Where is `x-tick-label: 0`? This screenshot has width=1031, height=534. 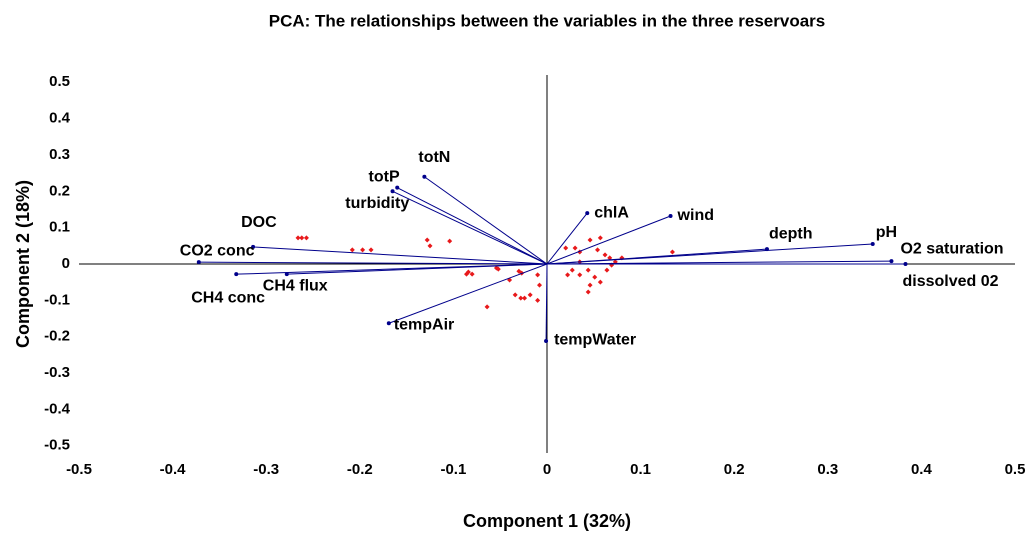
x-tick-label: 0 is located at coordinates (547, 469).